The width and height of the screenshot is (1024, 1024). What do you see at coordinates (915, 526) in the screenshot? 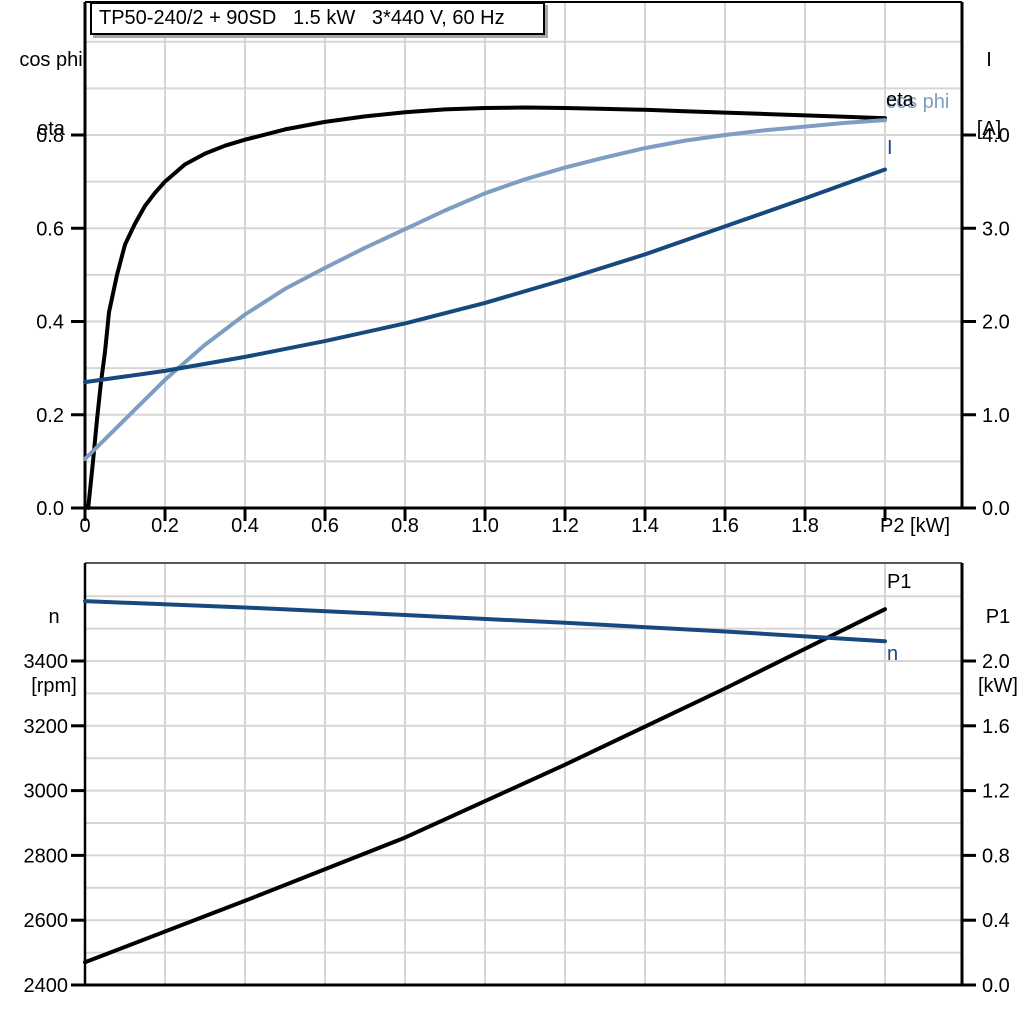
I see `x-axis-label: P2 [kW]` at bounding box center [915, 526].